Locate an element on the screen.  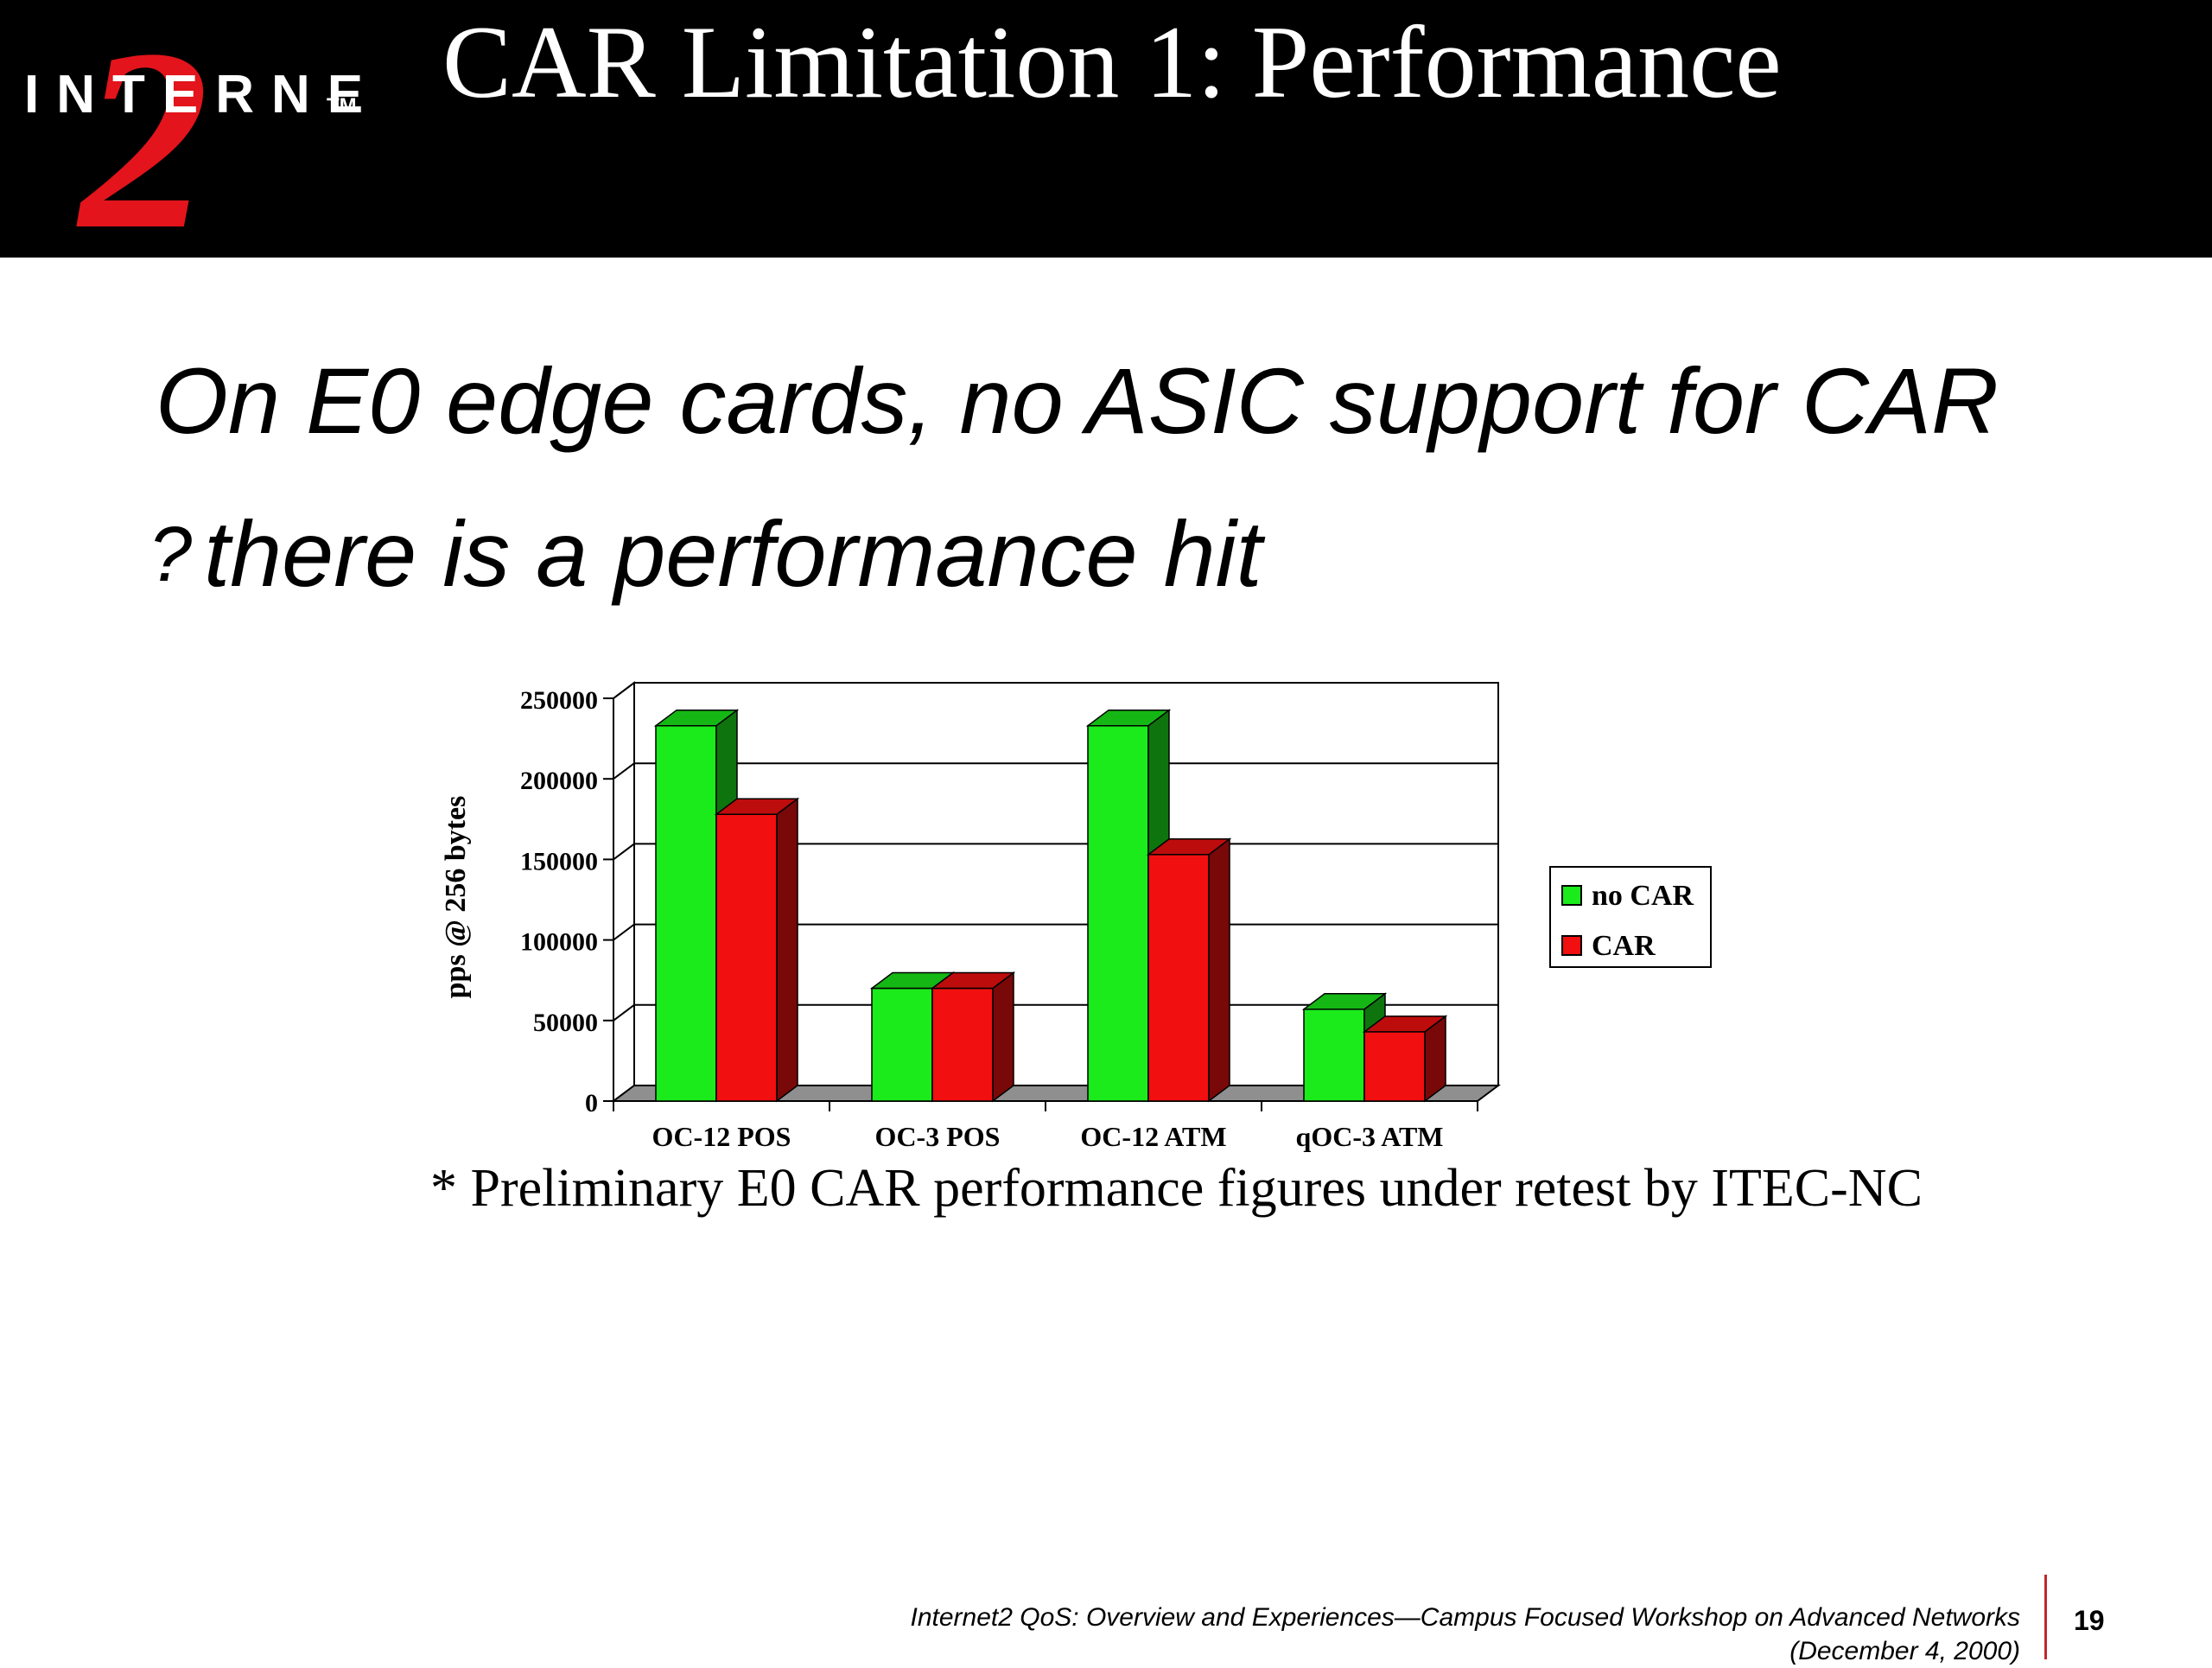
bullet-line-2-text: there is a performance hit is located at coordinates (733, 553).